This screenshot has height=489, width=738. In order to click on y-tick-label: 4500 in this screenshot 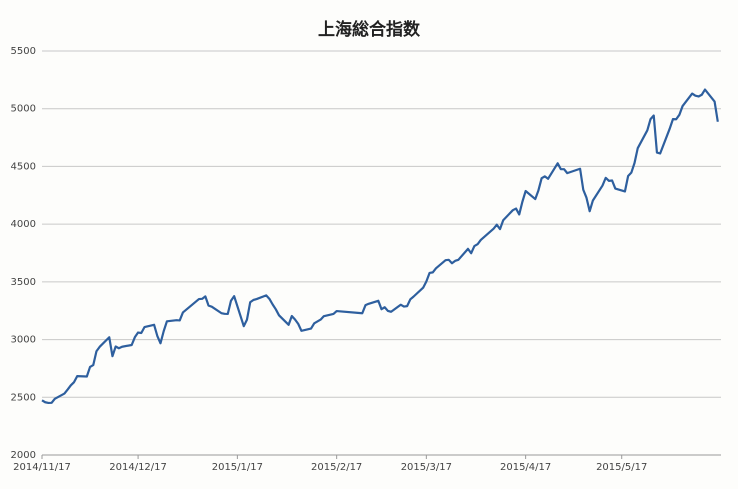, I will do `click(23, 166)`.